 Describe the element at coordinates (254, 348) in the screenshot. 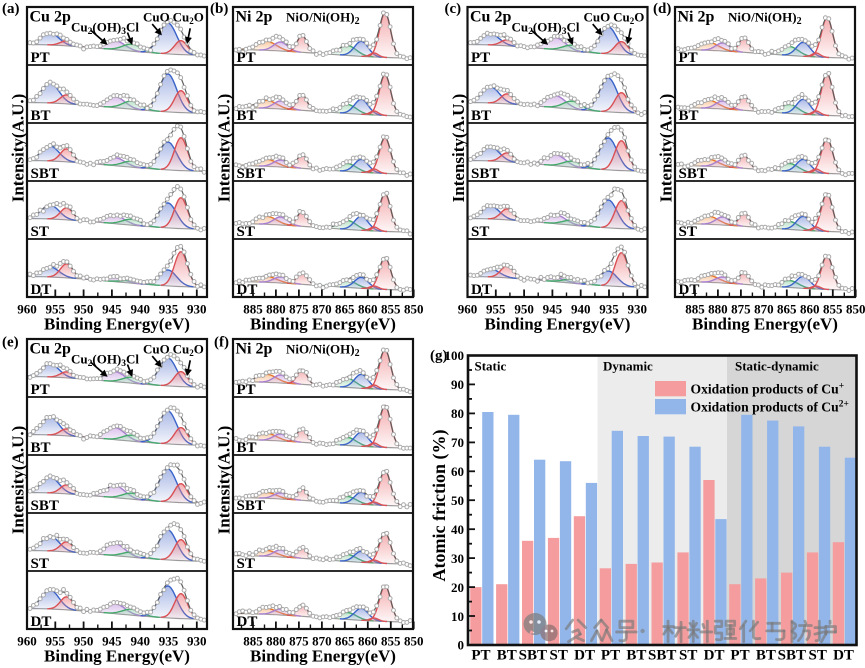

I see `svg-text: Ni 2p` at that location.